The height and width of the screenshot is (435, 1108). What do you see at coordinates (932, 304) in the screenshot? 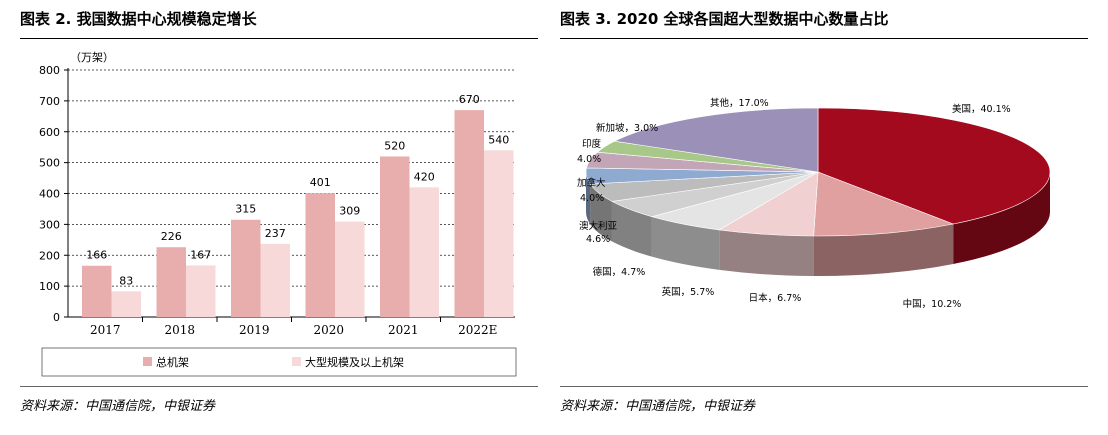
I see `pie-slice-label: 中国，10.2%` at bounding box center [932, 304].